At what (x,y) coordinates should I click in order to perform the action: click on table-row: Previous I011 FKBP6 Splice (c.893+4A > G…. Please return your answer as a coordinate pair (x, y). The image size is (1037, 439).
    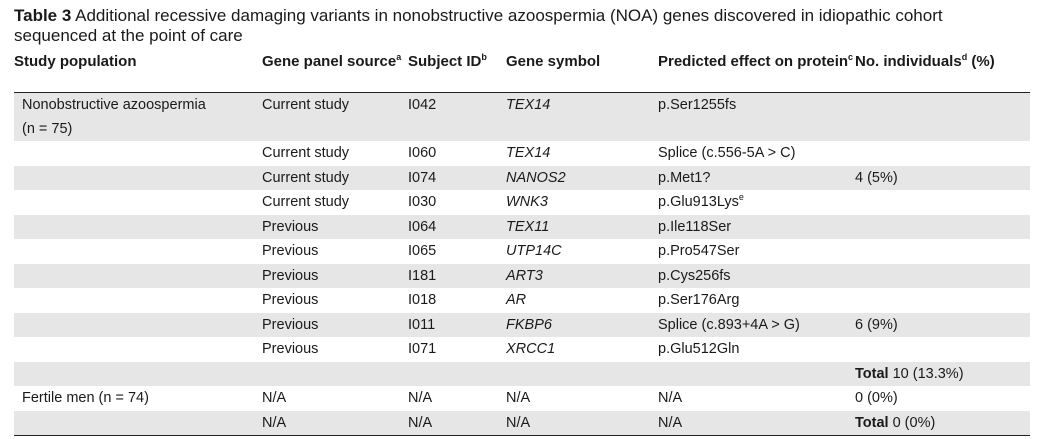
    Looking at the image, I should click on (522, 324).